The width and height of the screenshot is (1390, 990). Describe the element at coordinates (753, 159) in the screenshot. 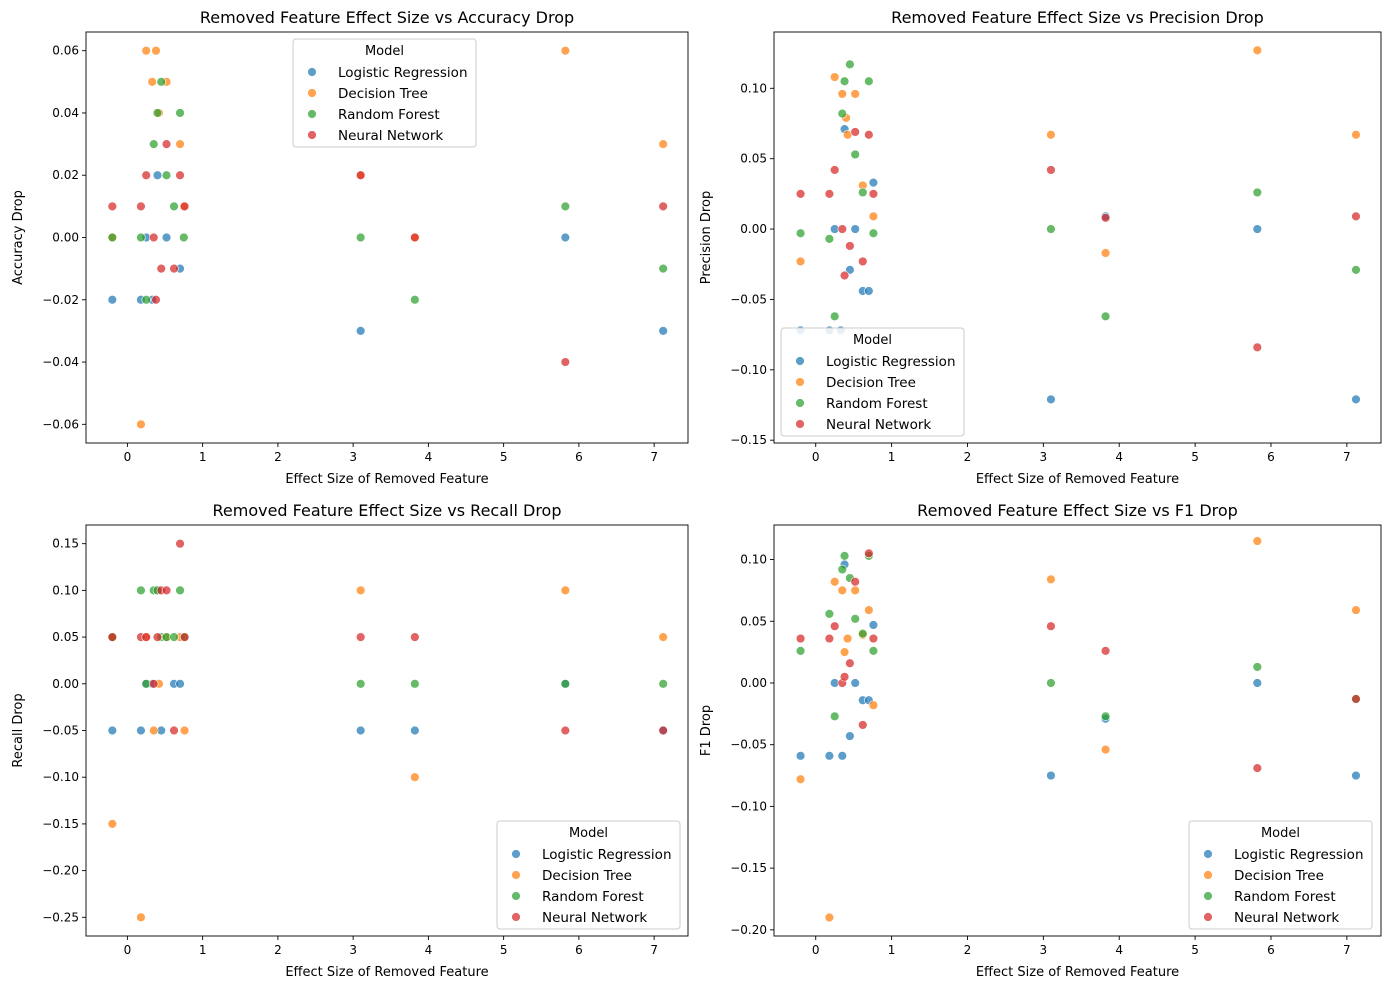

I see `y-tick-label: 0.05` at that location.